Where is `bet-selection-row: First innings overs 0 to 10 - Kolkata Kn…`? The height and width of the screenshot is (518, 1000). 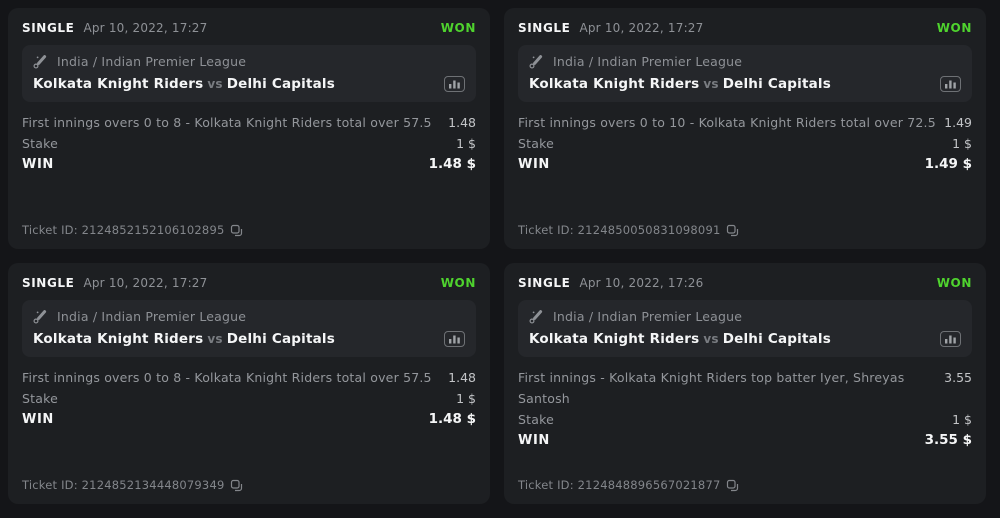
bet-selection-row: First innings overs 0 to 10 - Kolkata Kn… is located at coordinates (745, 122).